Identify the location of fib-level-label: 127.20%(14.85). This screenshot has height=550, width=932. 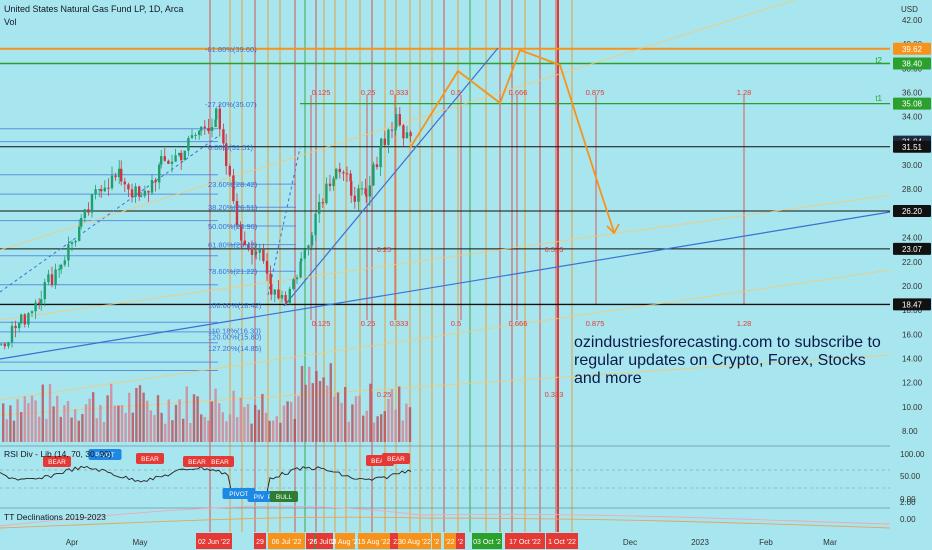
(235, 348).